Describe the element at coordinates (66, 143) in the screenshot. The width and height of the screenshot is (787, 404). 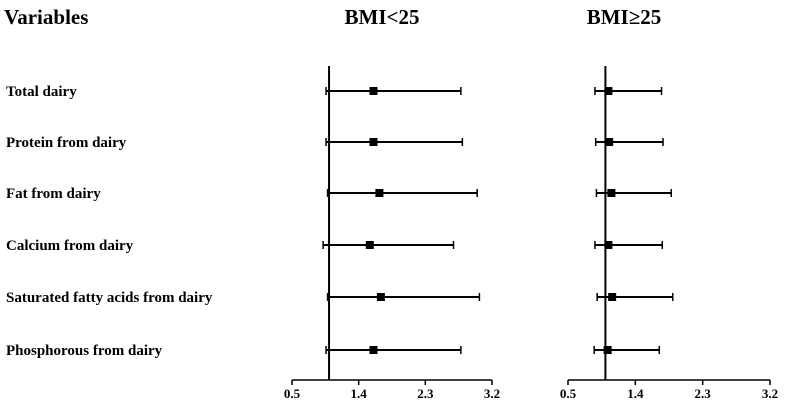
I see `variable-label: Protein from dairy` at that location.